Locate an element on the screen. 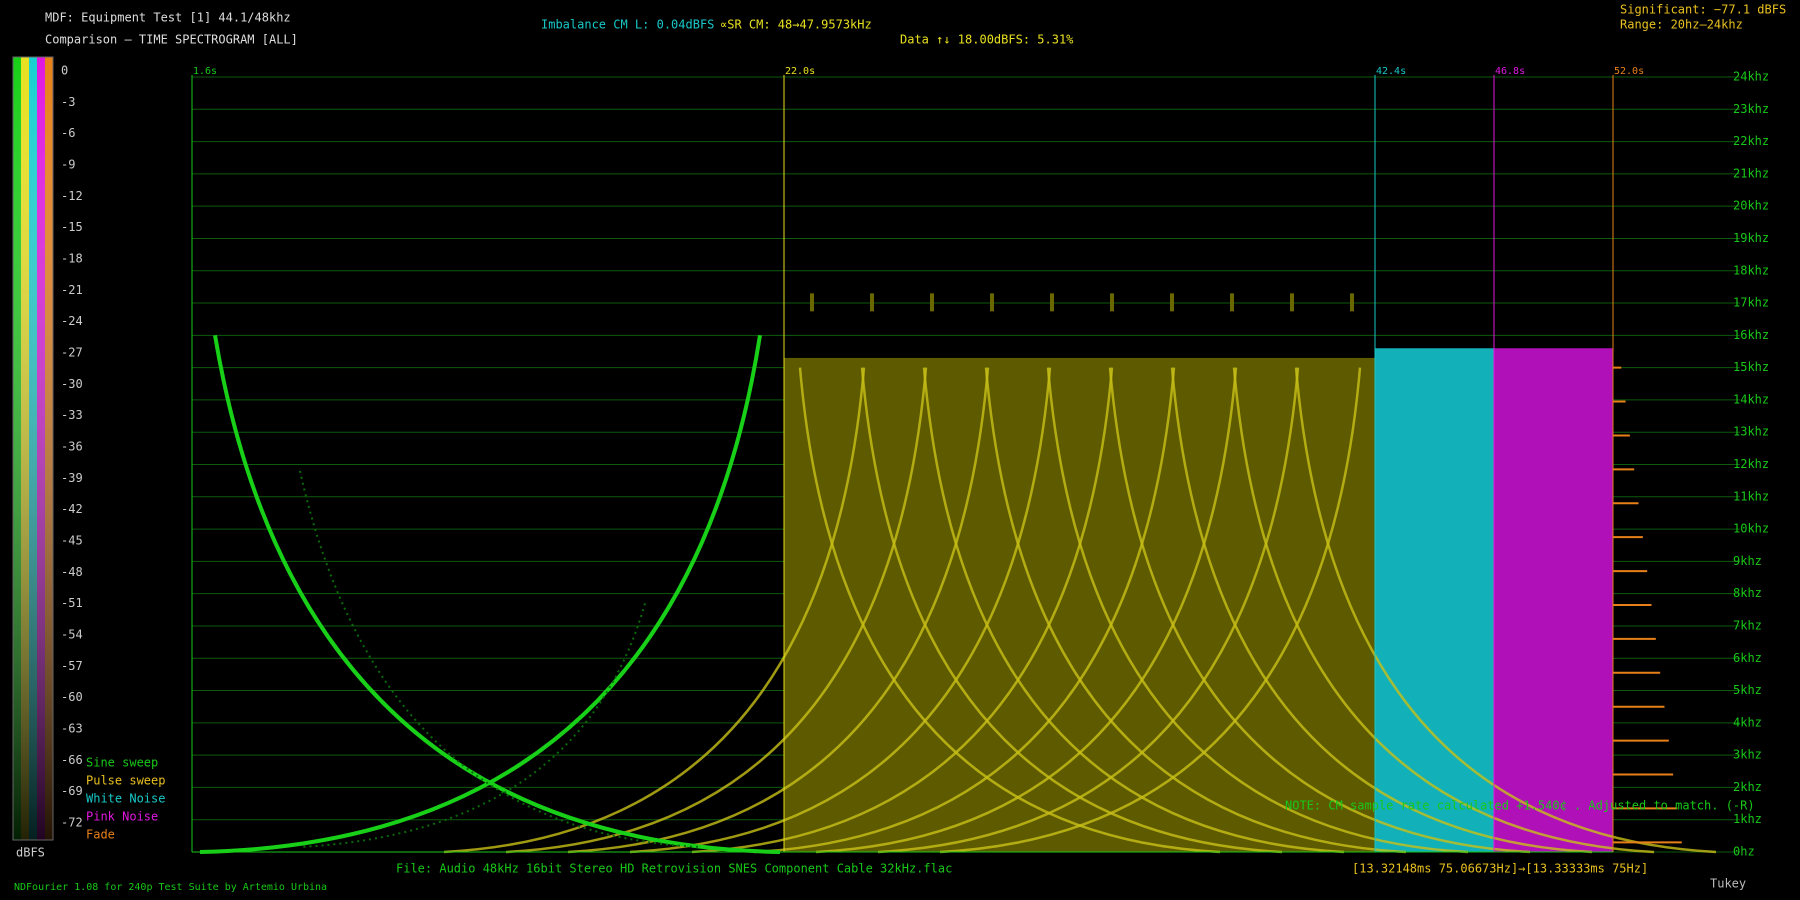  scale-label: -6 is located at coordinates (68, 133).